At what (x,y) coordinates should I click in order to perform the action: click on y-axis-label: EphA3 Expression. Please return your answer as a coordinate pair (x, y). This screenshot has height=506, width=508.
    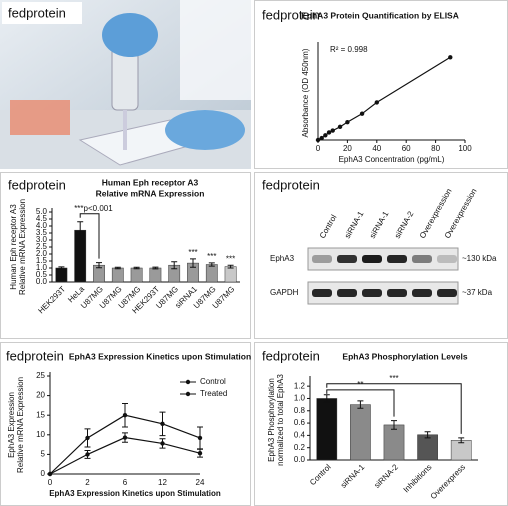
    Looking at the image, I should click on (11, 425).